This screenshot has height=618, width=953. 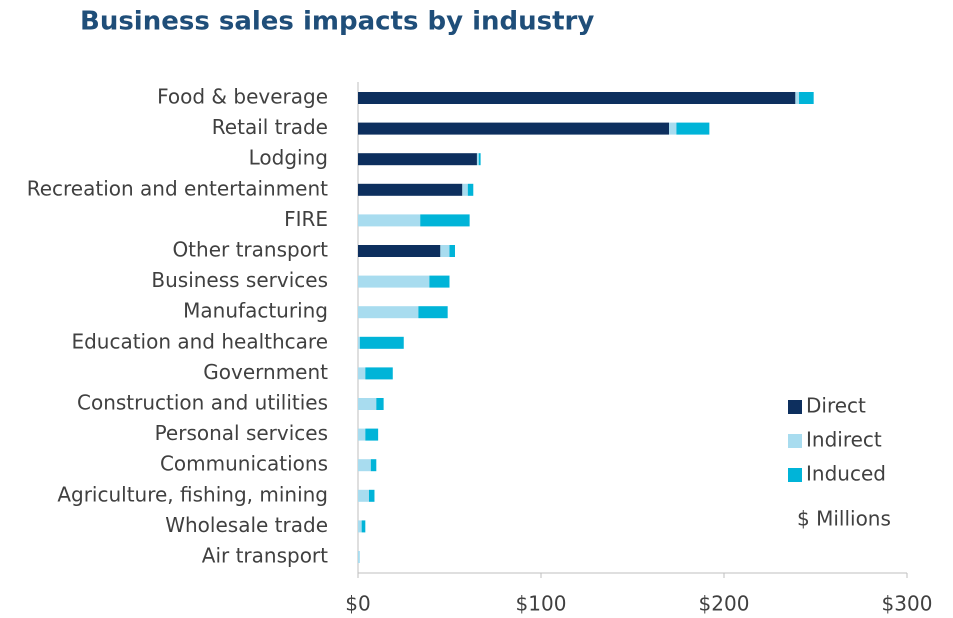 I want to click on legend-label: Direct, so click(x=836, y=406).